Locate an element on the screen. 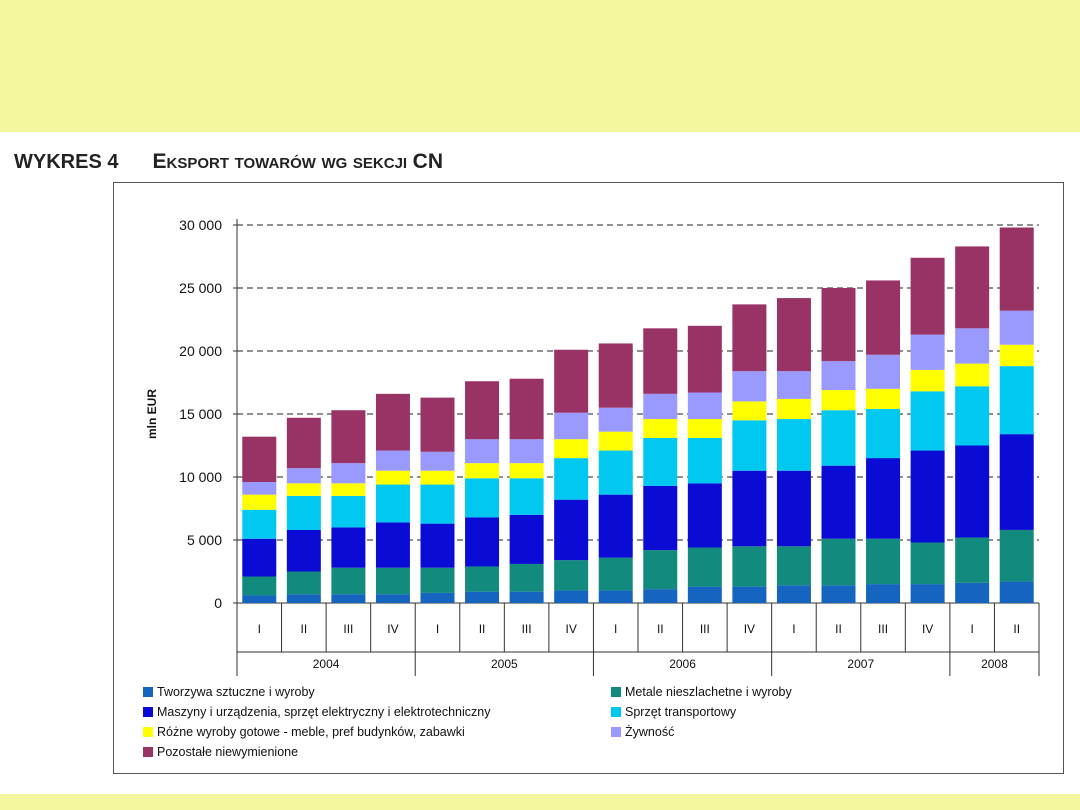 The width and height of the screenshot is (1080, 810). figure-number: WYKRES 4 is located at coordinates (66, 162).